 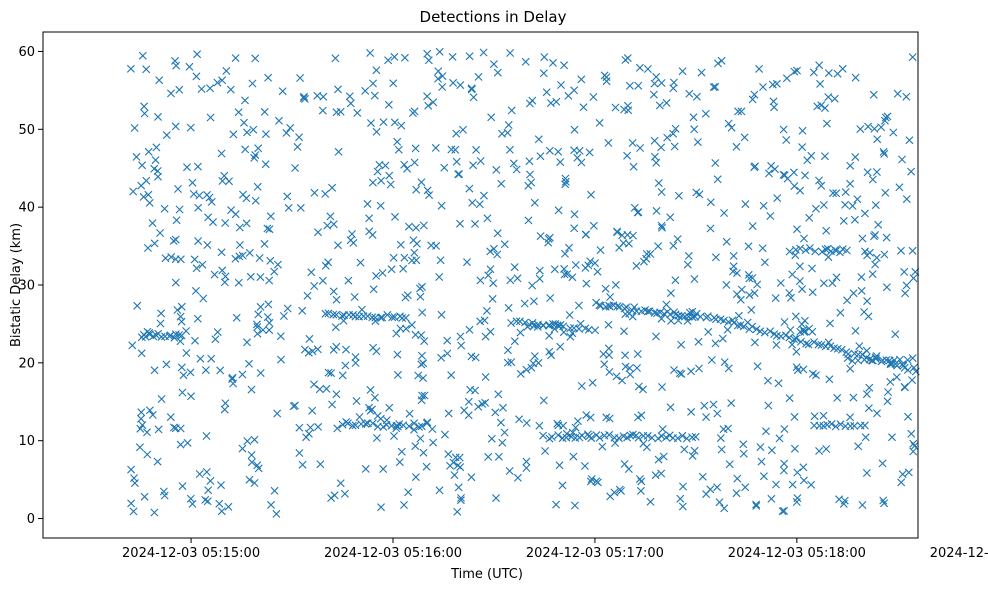 What do you see at coordinates (26, 130) in the screenshot?
I see `y-tick-label: 50` at bounding box center [26, 130].